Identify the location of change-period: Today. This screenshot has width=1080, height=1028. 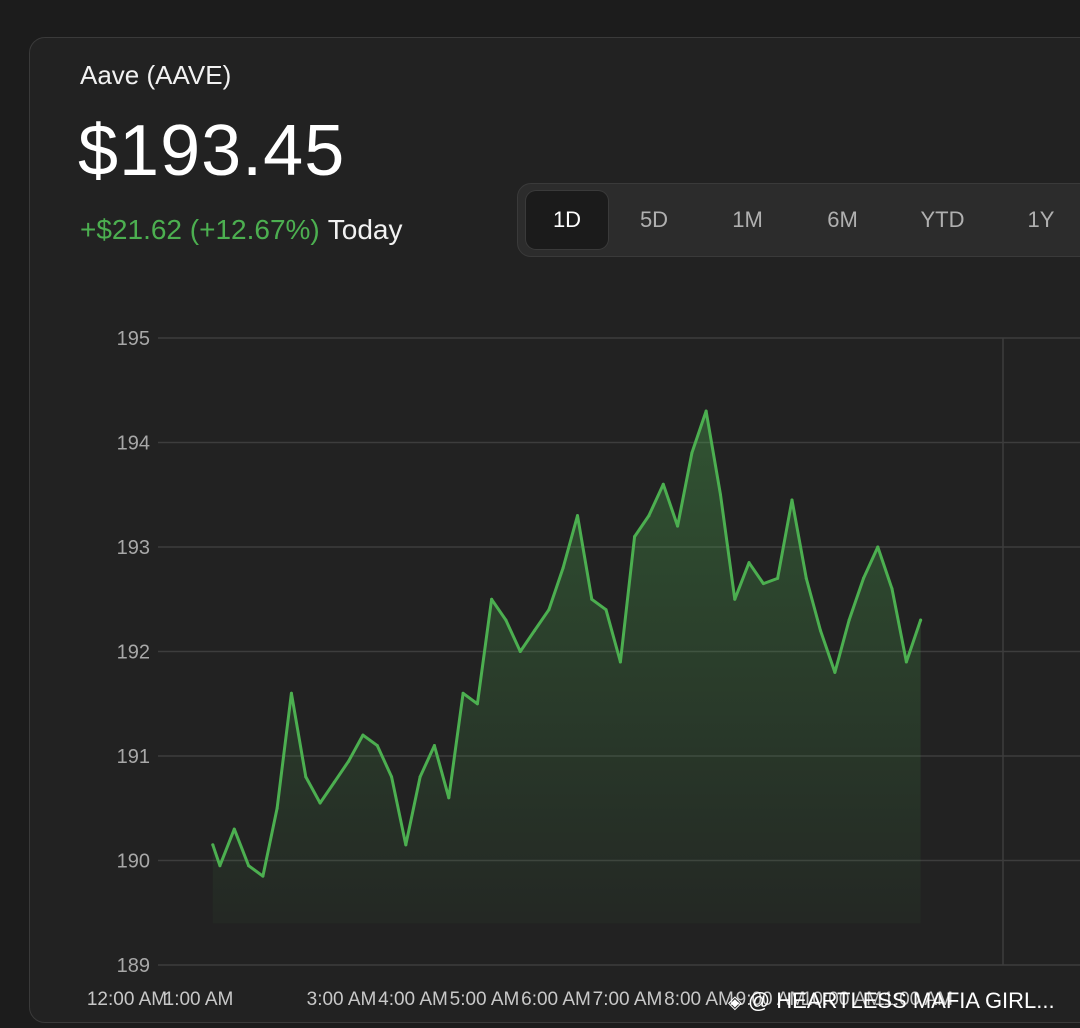
(365, 229).